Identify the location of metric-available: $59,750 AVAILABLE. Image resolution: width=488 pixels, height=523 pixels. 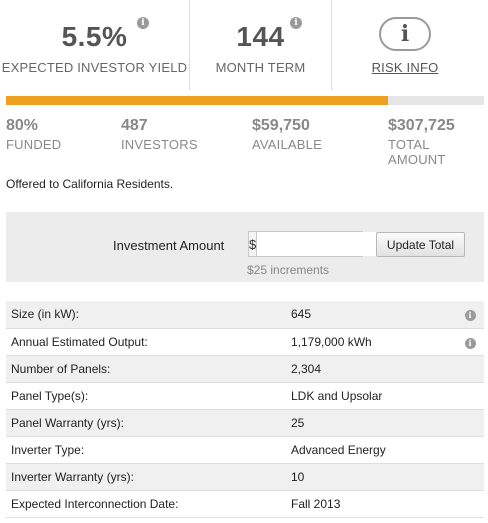
(287, 134).